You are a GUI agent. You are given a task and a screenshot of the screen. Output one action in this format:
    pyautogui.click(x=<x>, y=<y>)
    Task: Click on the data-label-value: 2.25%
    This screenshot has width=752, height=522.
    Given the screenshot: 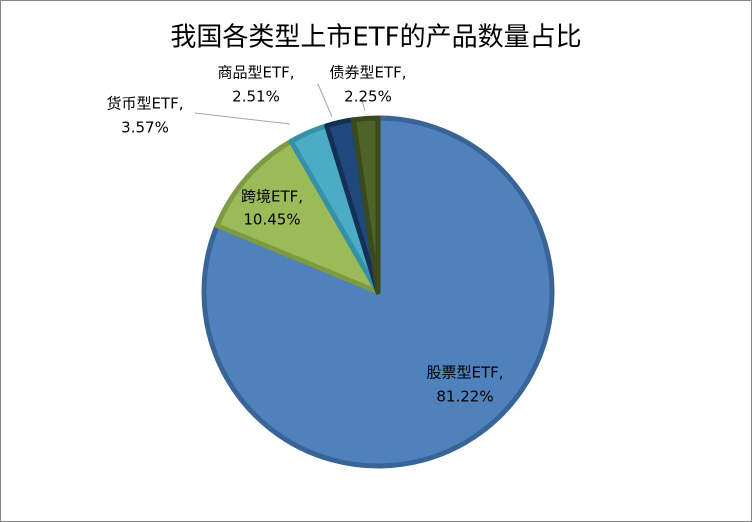 What is the action you would take?
    pyautogui.click(x=368, y=97)
    